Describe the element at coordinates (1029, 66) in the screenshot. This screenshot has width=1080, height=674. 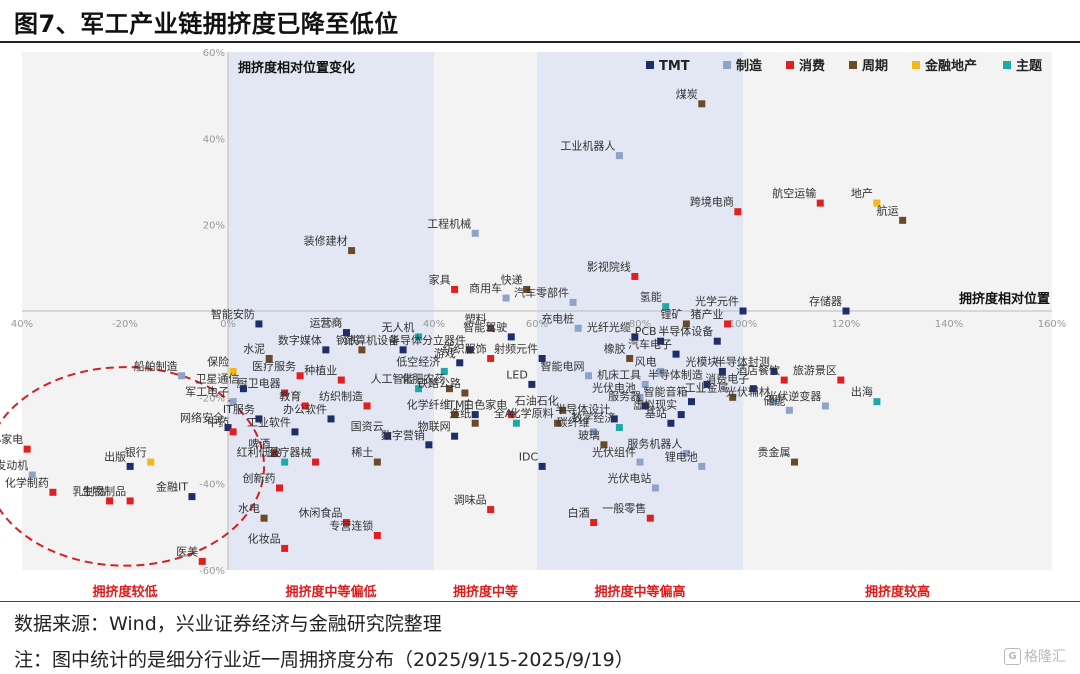
I see `legend-entry: 主题` at that location.